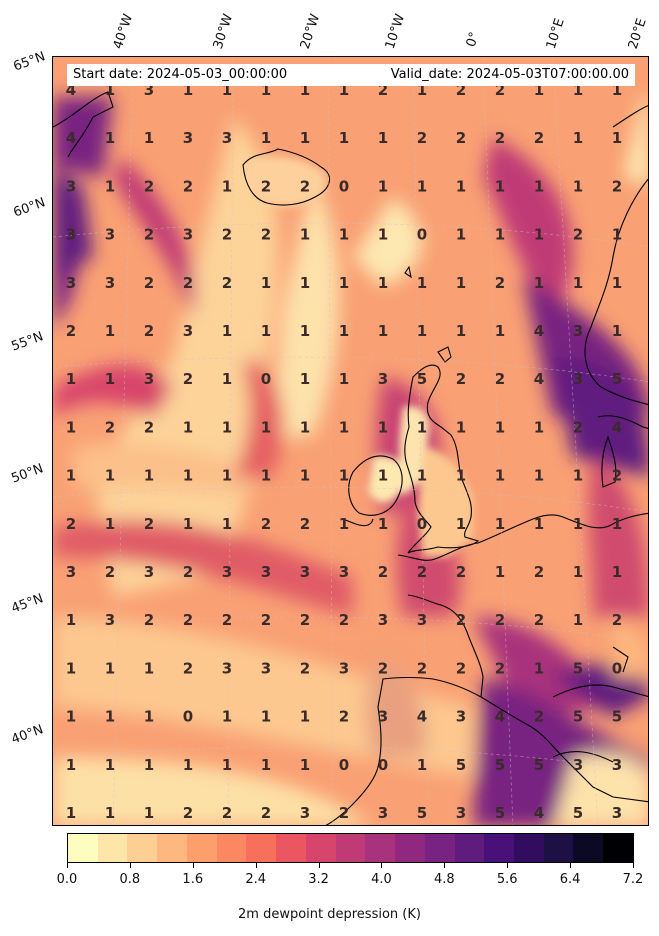  Describe the element at coordinates (27, 604) in the screenshot. I see `lat-label-45n: 45°N` at that location.